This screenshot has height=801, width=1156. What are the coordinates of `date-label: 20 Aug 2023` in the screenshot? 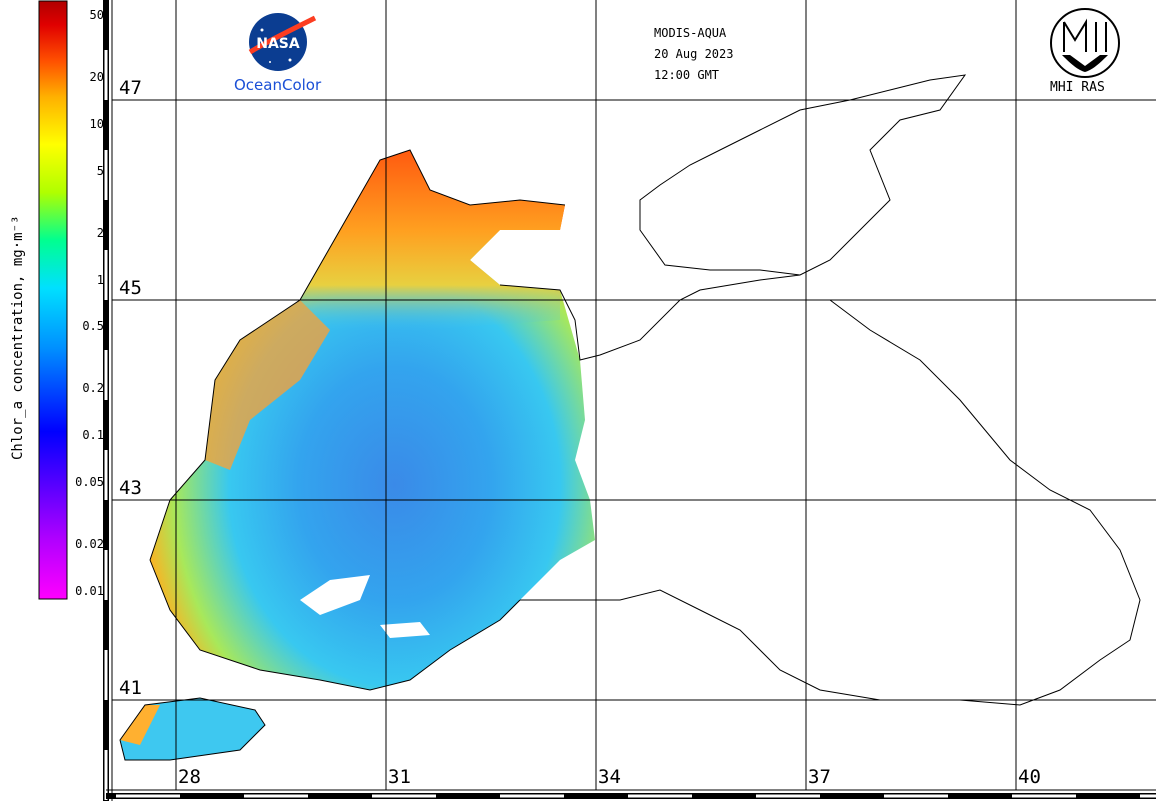 It's located at (694, 54).